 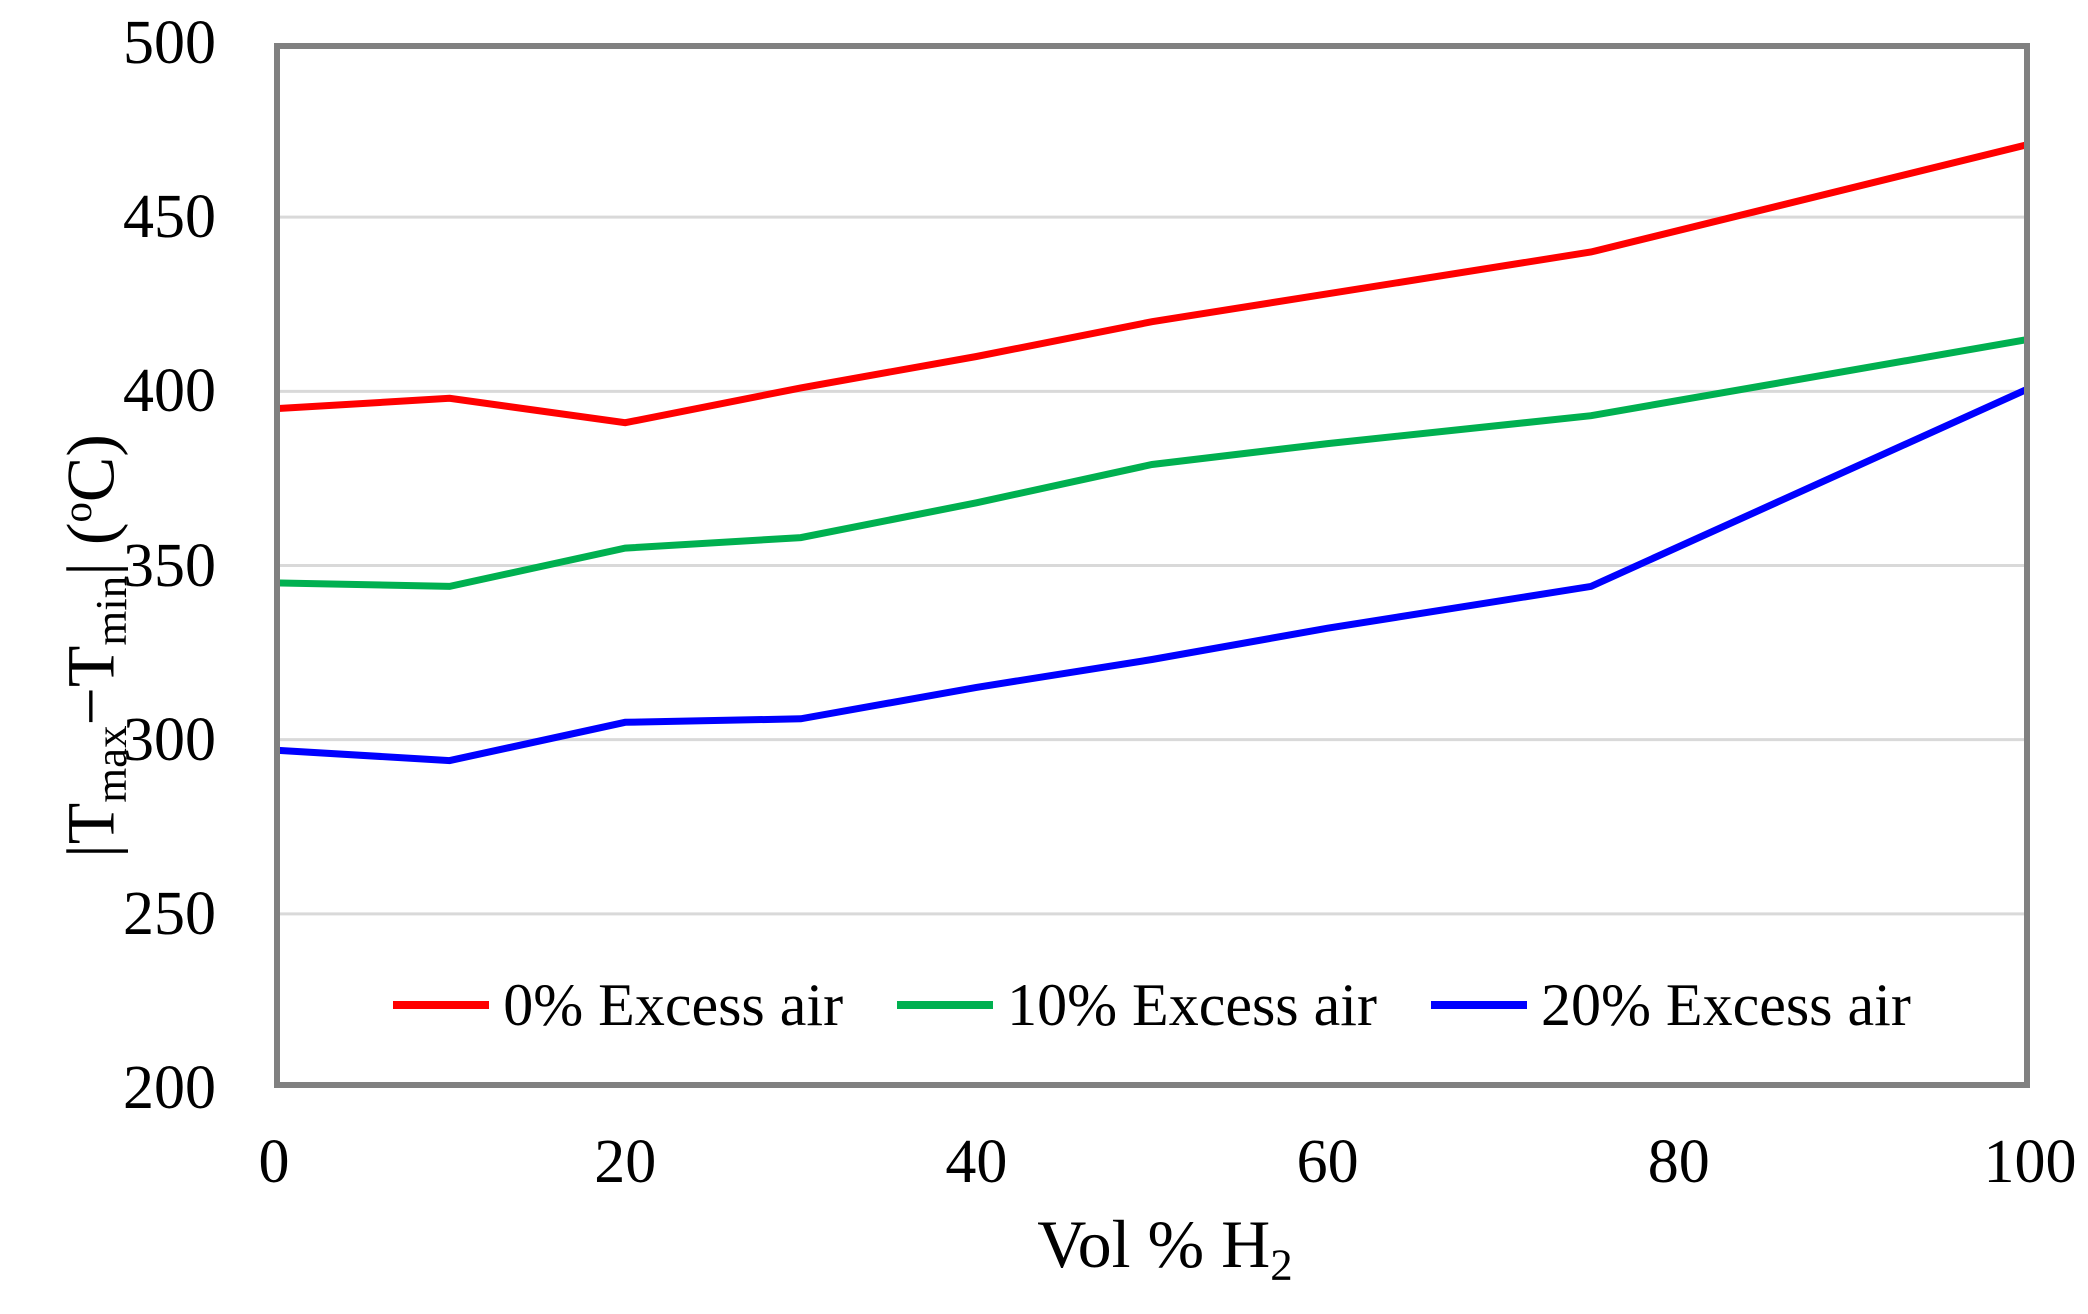 I want to click on y-tick-label-400: 400, so click(x=169, y=391).